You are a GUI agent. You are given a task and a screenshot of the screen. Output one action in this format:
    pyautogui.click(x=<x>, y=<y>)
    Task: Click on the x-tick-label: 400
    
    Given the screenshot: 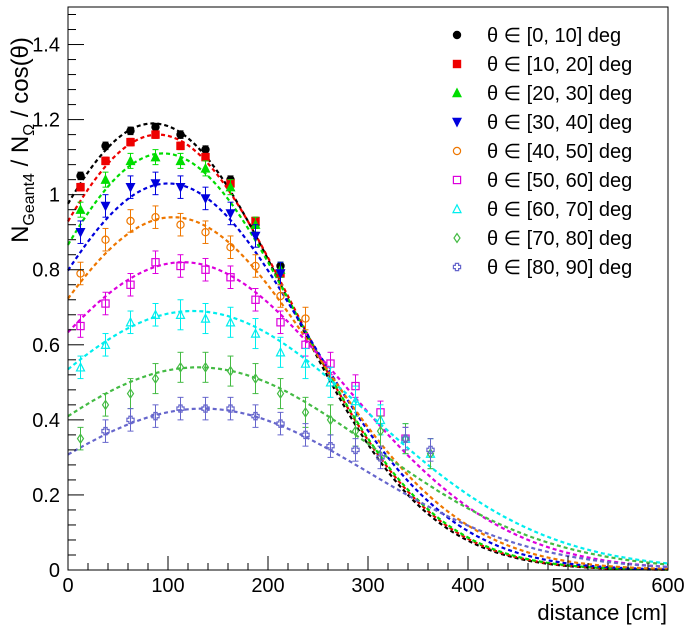 What is the action you would take?
    pyautogui.click(x=467, y=586)
    